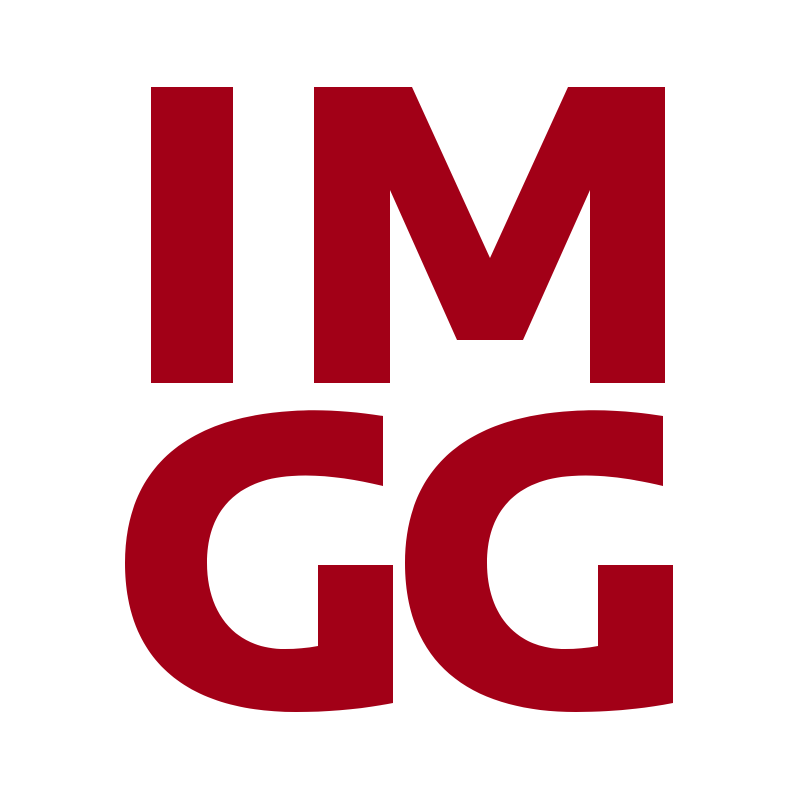 The width and height of the screenshot is (800, 800). I want to click on letter-i, so click(192, 235).